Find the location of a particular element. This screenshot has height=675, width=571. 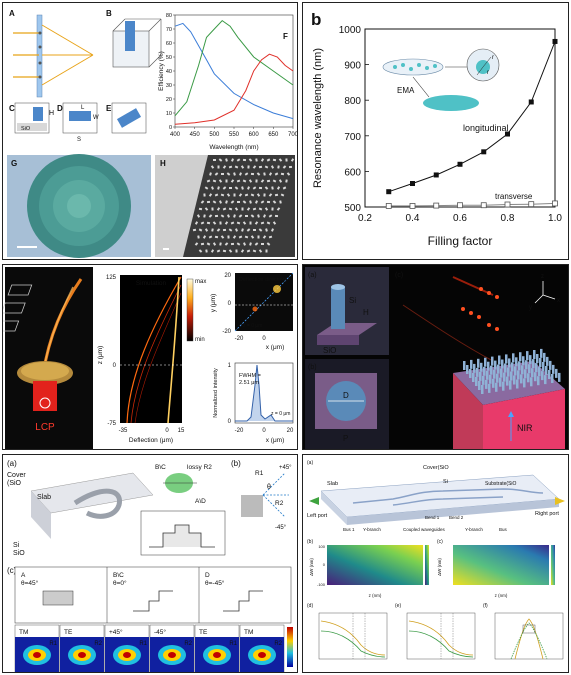

bend2-label: Bend 2 is located at coordinates (456, 517).